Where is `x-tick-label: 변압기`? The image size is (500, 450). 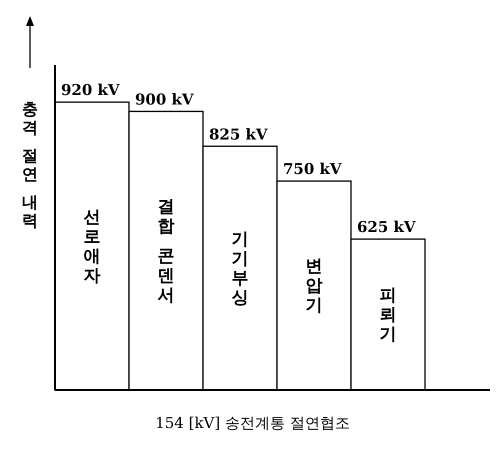 x-tick-label: 변압기 is located at coordinates (314, 286).